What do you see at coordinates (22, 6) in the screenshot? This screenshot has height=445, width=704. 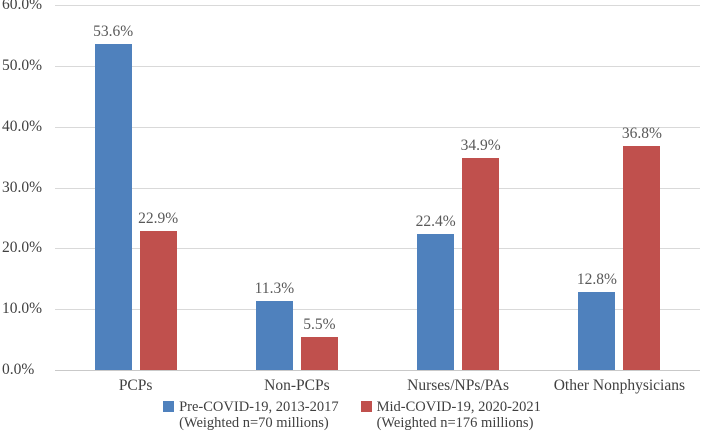 I see `y-tick-label-60-0: 60.0%` at bounding box center [22, 6].